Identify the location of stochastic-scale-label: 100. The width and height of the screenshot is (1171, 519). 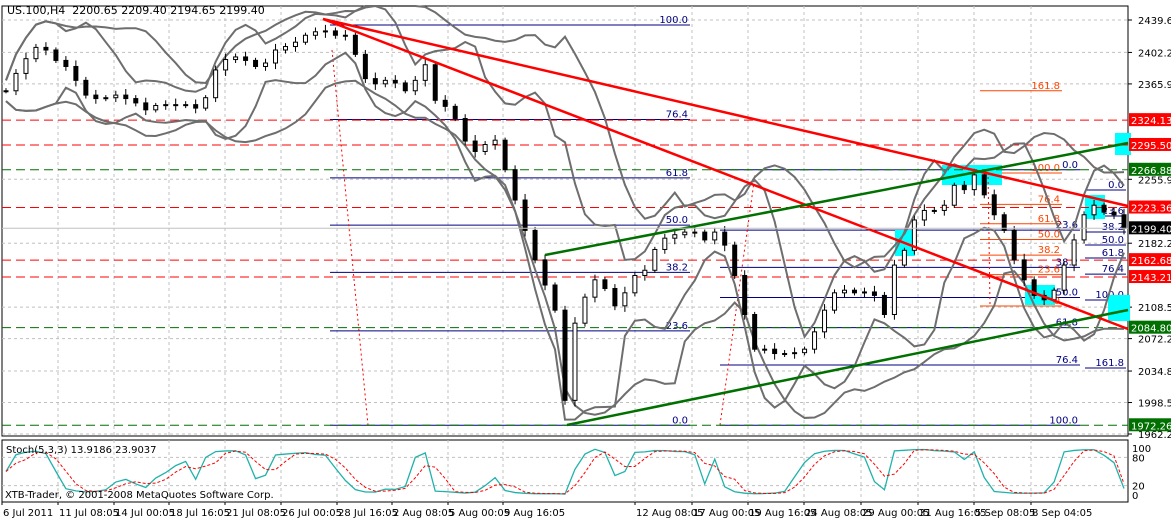
(1141, 449).